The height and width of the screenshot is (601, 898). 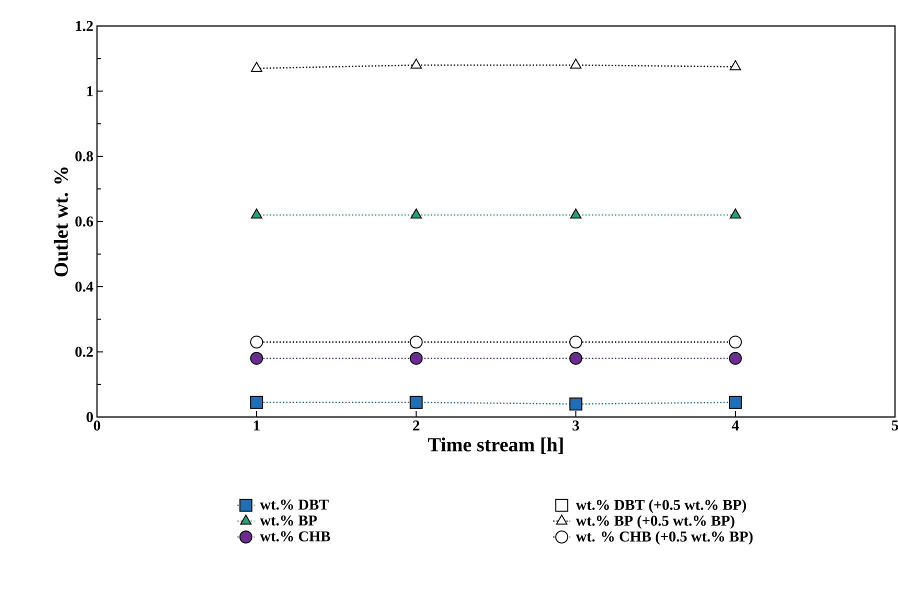 I want to click on legend-label: wt.% CHB, so click(x=295, y=536).